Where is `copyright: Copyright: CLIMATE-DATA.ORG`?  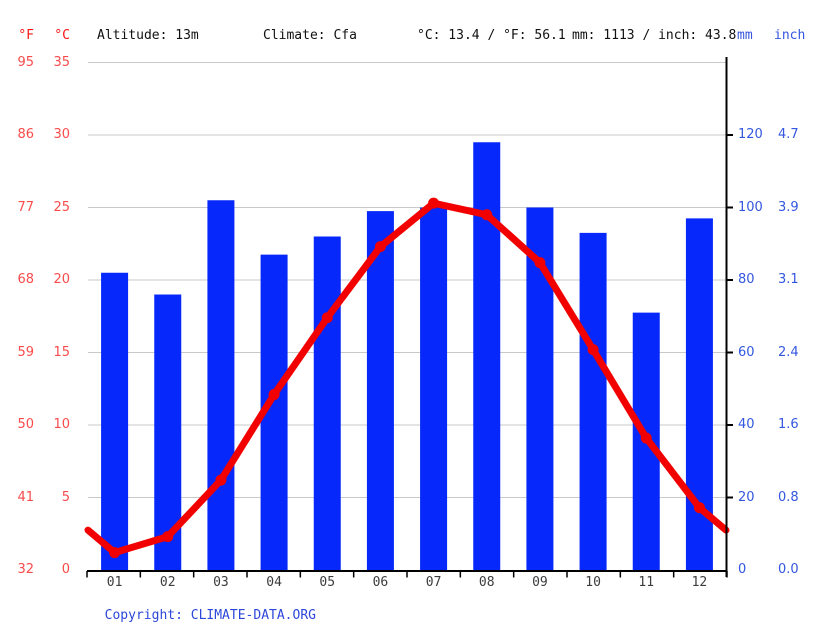 copyright: Copyright: CLIMATE-DATA.ORG is located at coordinates (202, 608).